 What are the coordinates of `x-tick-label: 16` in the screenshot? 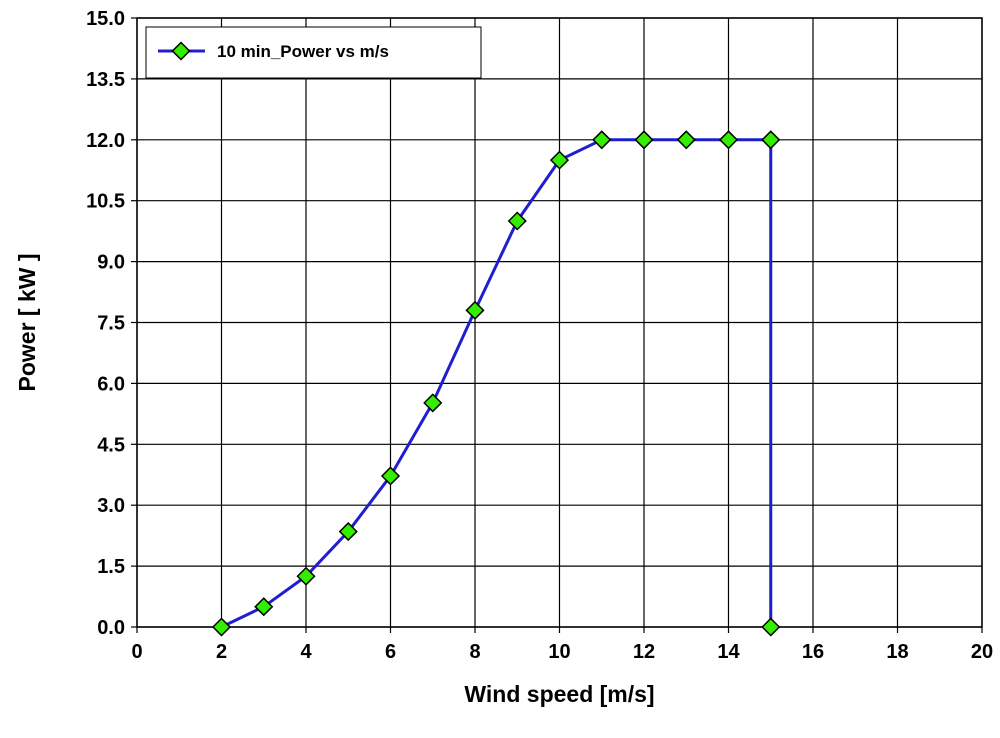 It's located at (813, 652).